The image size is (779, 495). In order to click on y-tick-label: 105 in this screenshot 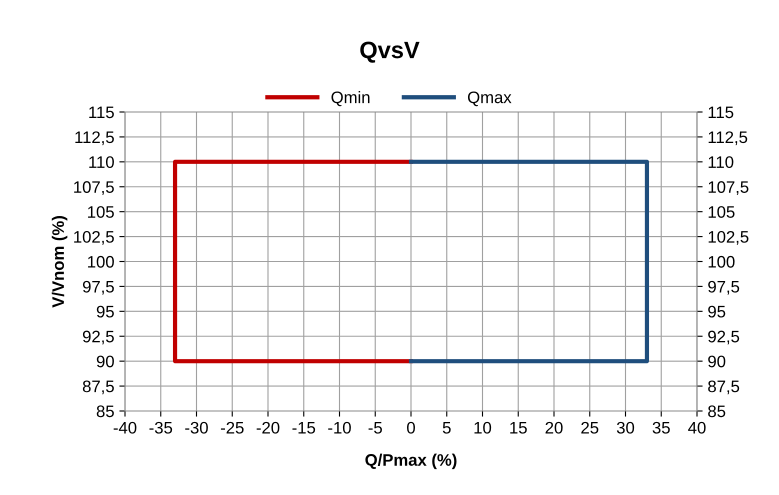, I will do `click(101, 212)`.